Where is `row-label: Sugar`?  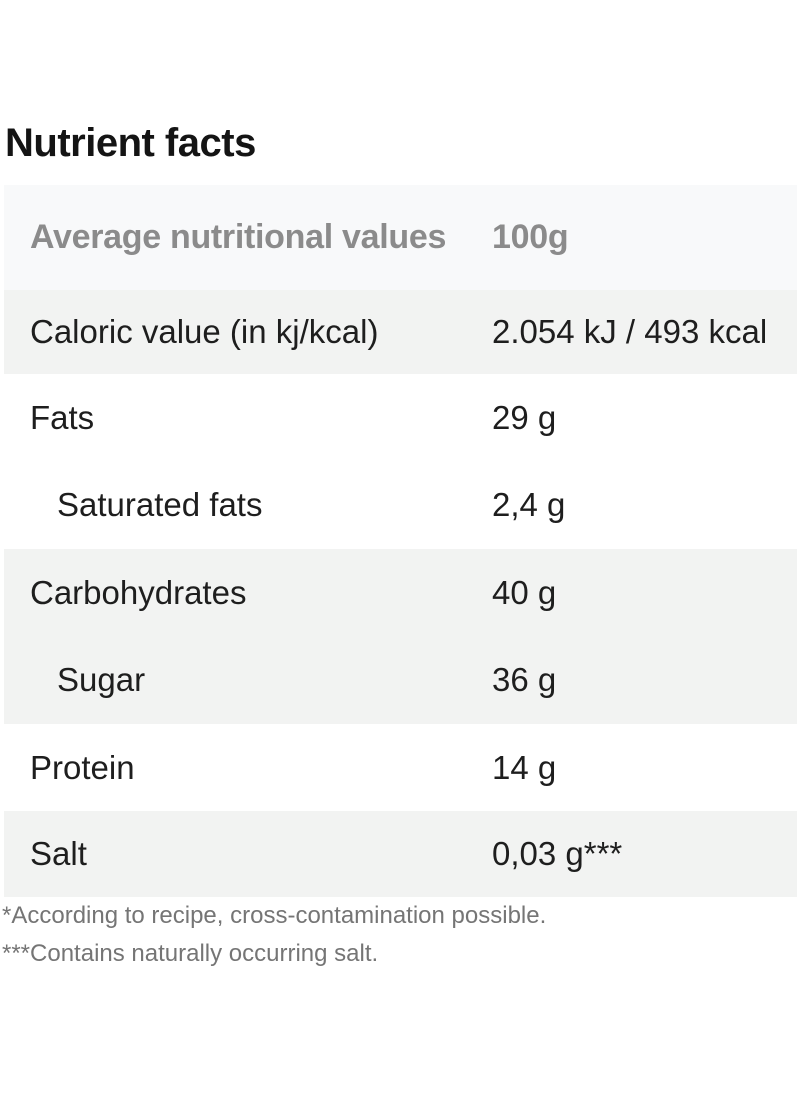 row-label: Sugar is located at coordinates (101, 679).